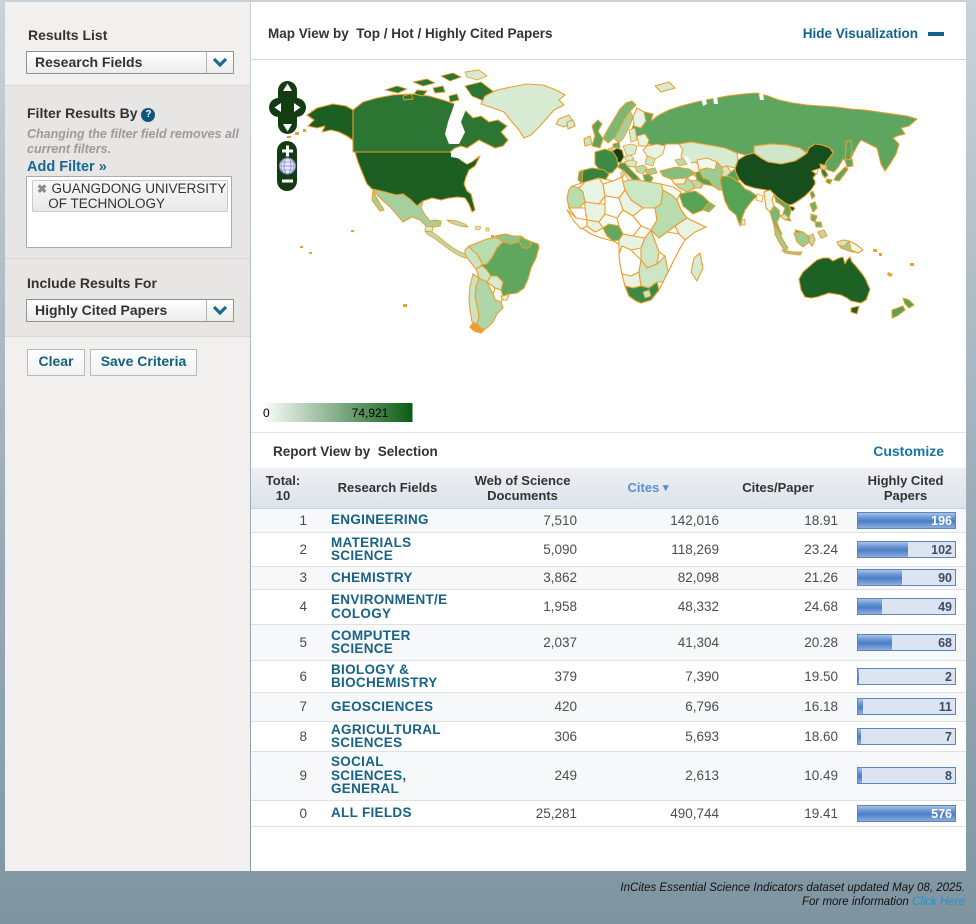 Image resolution: width=976 pixels, height=924 pixels. Describe the element at coordinates (266, 413) in the screenshot. I see `svg-text: 0` at that location.